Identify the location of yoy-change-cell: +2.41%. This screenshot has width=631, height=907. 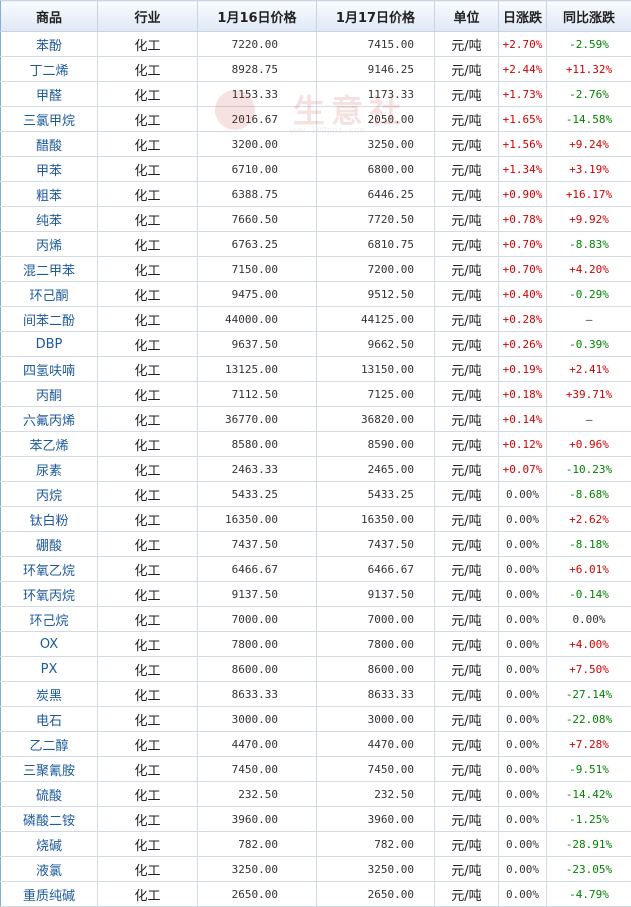
(589, 369).